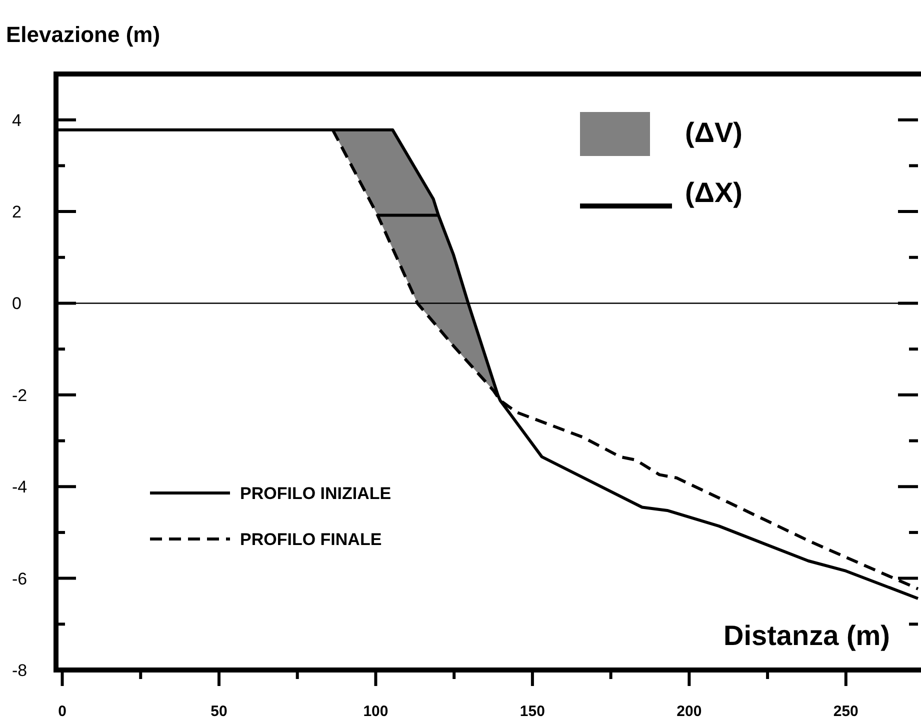 Image resolution: width=921 pixels, height=727 pixels. What do you see at coordinates (713, 192) in the screenshot?
I see `legend-label: (ΔX)` at bounding box center [713, 192].